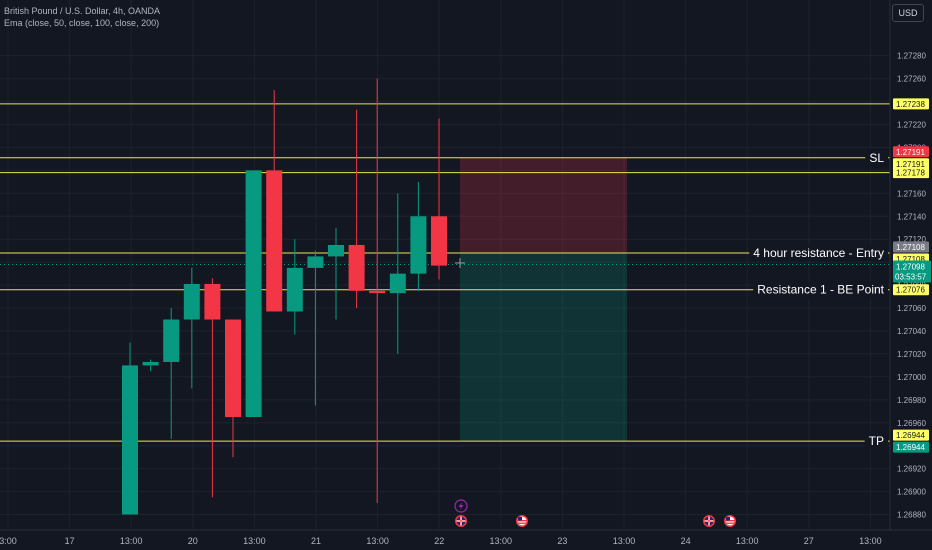 Image resolution: width=932 pixels, height=550 pixels. I want to click on time-tick-label: 22, so click(439, 541).